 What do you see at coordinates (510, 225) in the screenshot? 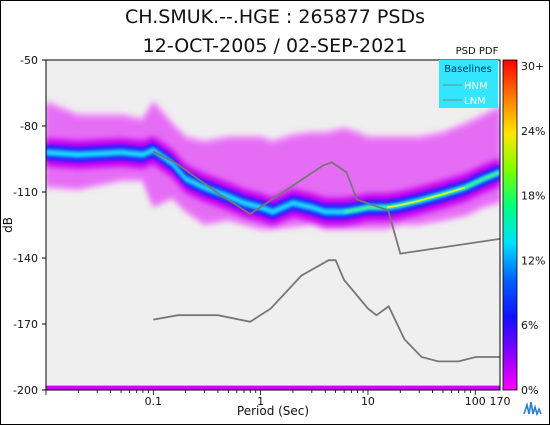
I see `colorbar` at bounding box center [510, 225].